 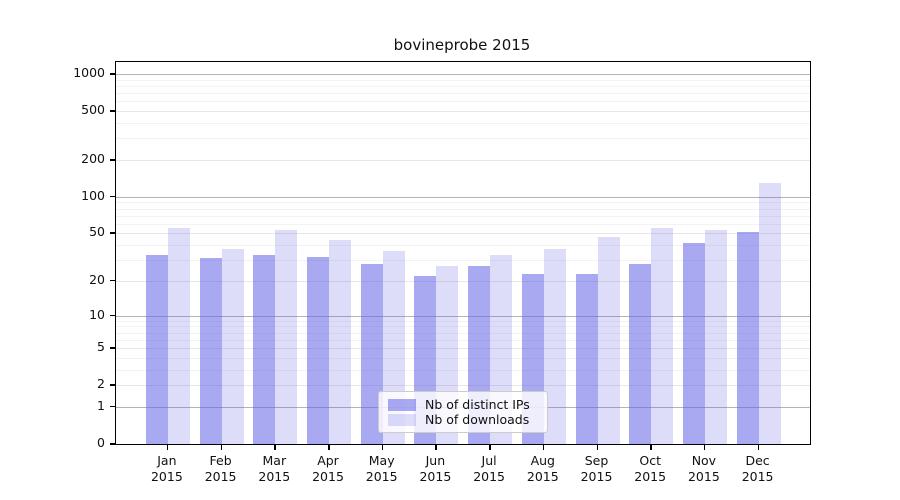 What do you see at coordinates (435, 468) in the screenshot?
I see `x-tick-label-jun: Jun 2015` at bounding box center [435, 468].